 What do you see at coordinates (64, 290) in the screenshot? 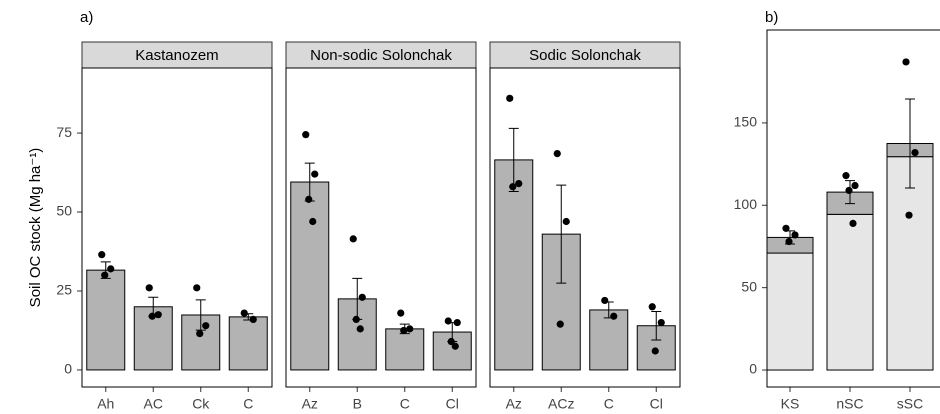
I see `y-tick-label: 25` at bounding box center [64, 290].